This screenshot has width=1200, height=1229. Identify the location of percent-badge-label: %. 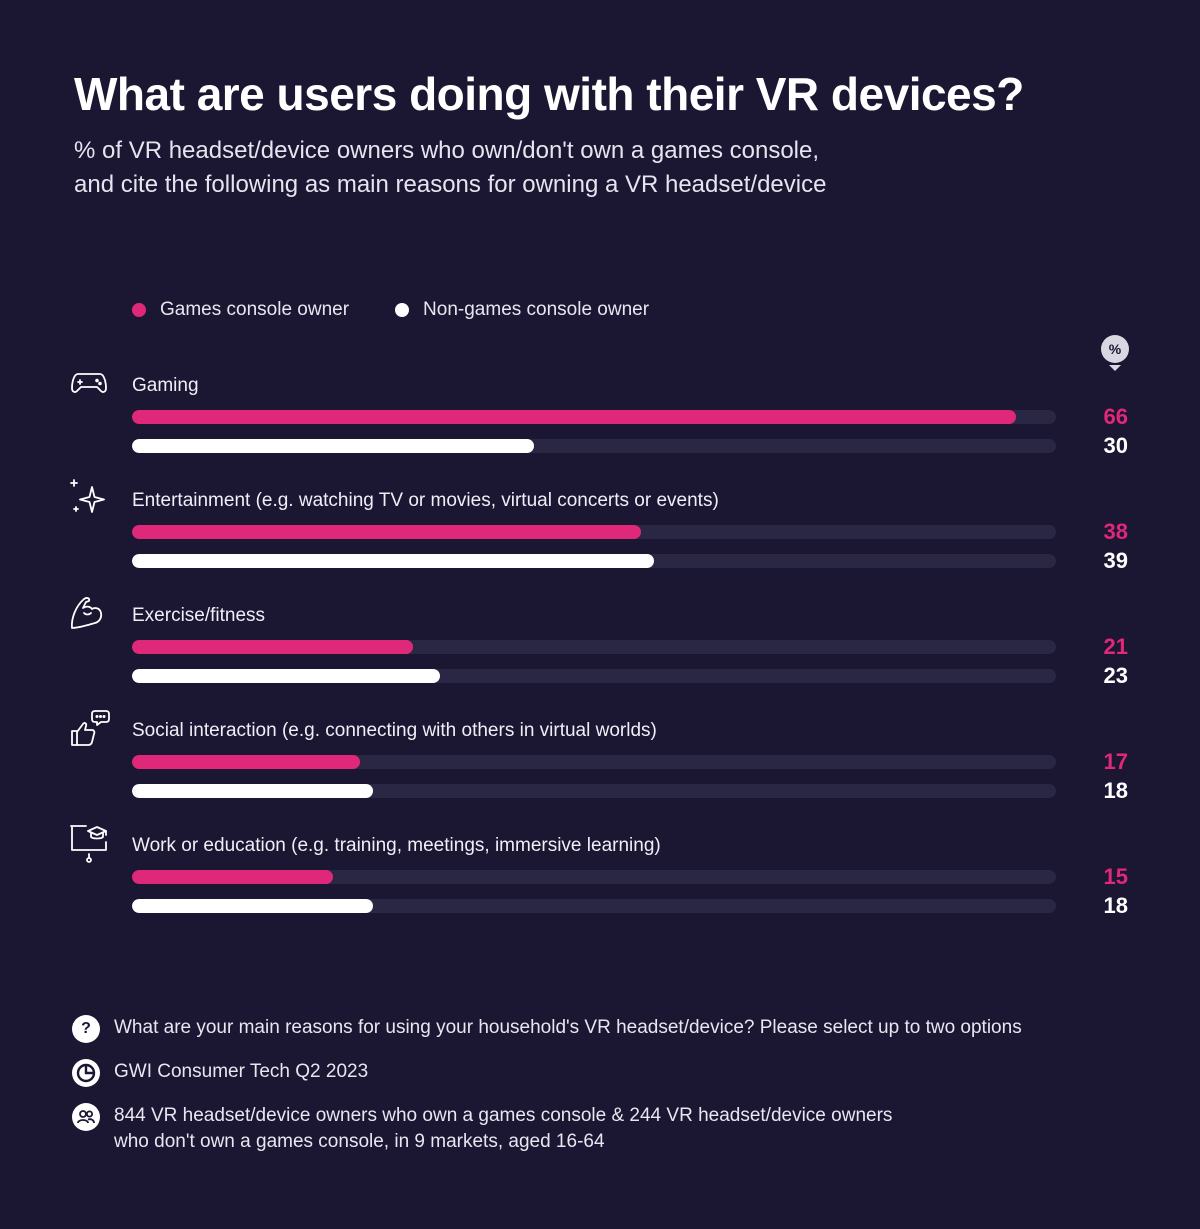
(1115, 349).